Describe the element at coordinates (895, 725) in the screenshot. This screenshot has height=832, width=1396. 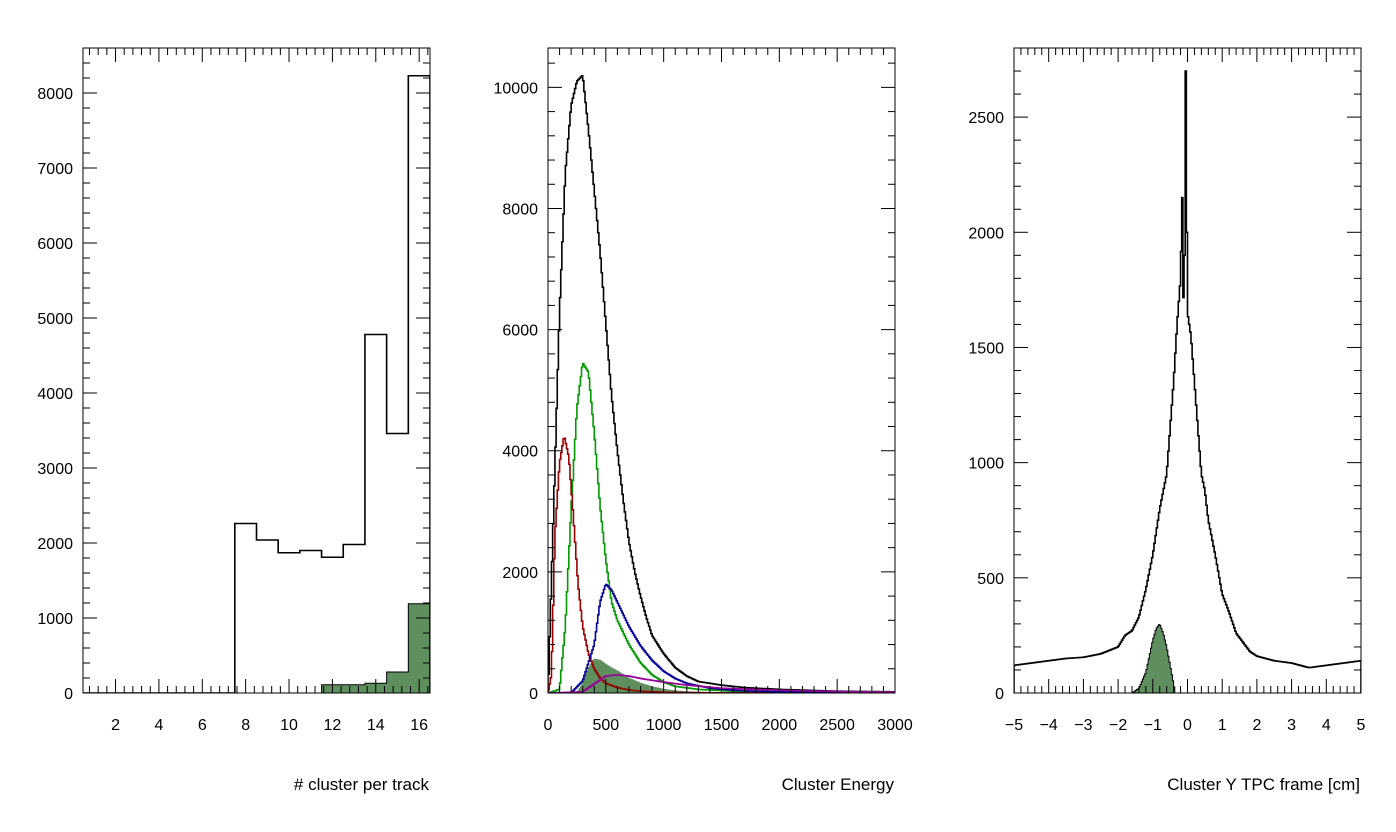
I see `x-tick-label: 3000` at that location.